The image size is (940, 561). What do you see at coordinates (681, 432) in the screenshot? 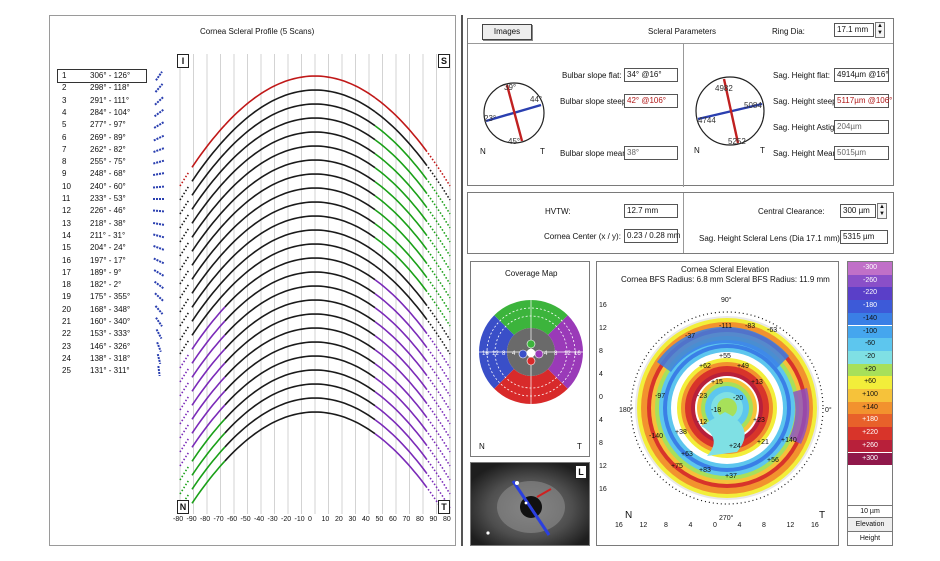
I see `elevation-value: +38` at bounding box center [681, 432].